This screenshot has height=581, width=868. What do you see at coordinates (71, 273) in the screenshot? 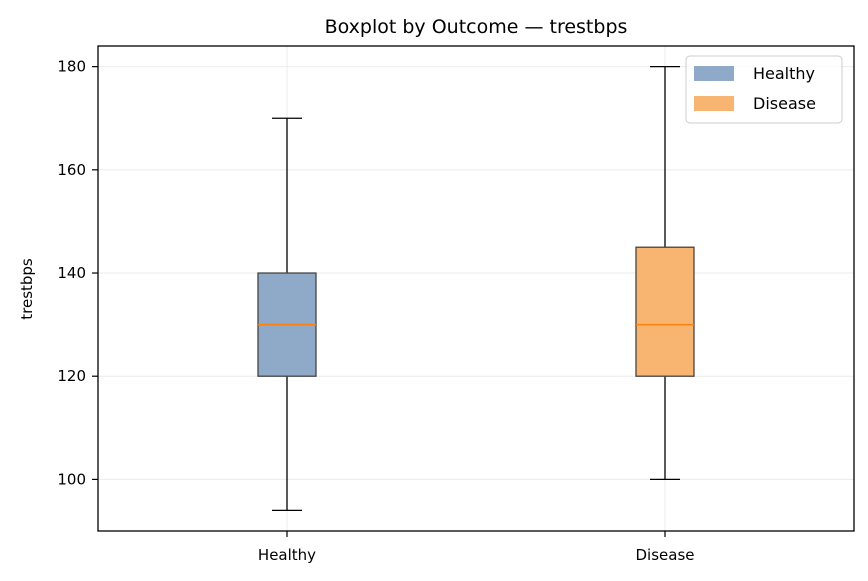
I see `y-tick-label: 140` at bounding box center [71, 273].